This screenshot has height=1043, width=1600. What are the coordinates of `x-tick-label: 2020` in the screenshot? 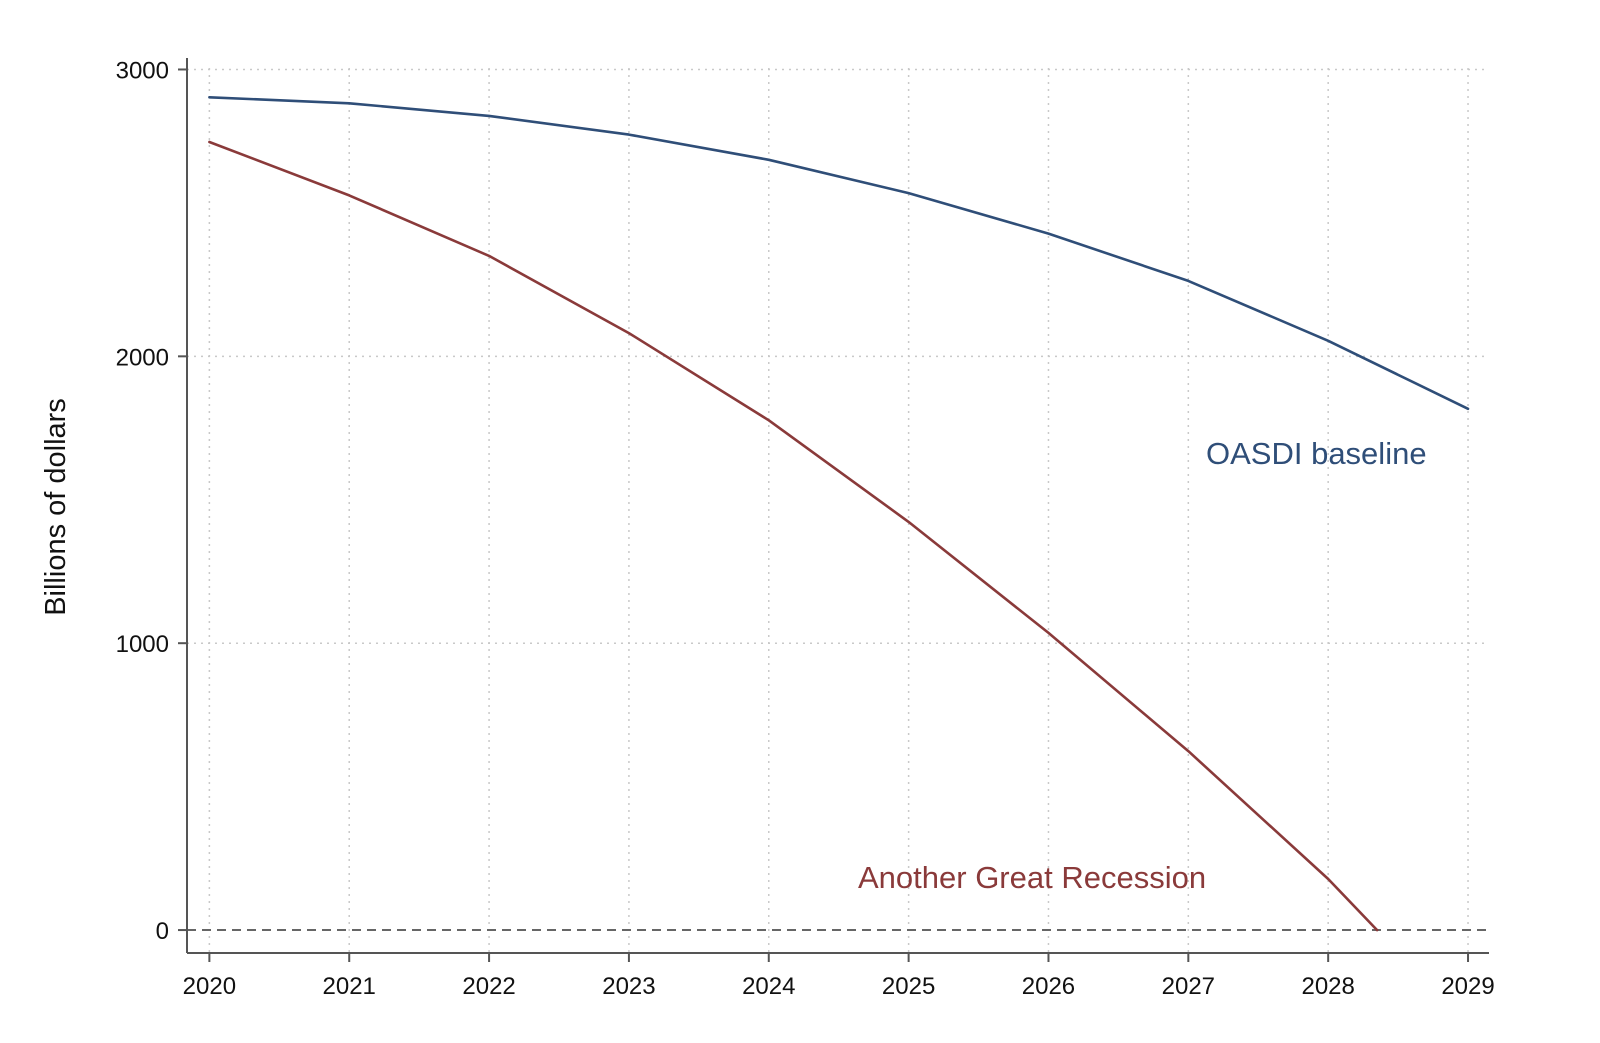 It's located at (209, 986).